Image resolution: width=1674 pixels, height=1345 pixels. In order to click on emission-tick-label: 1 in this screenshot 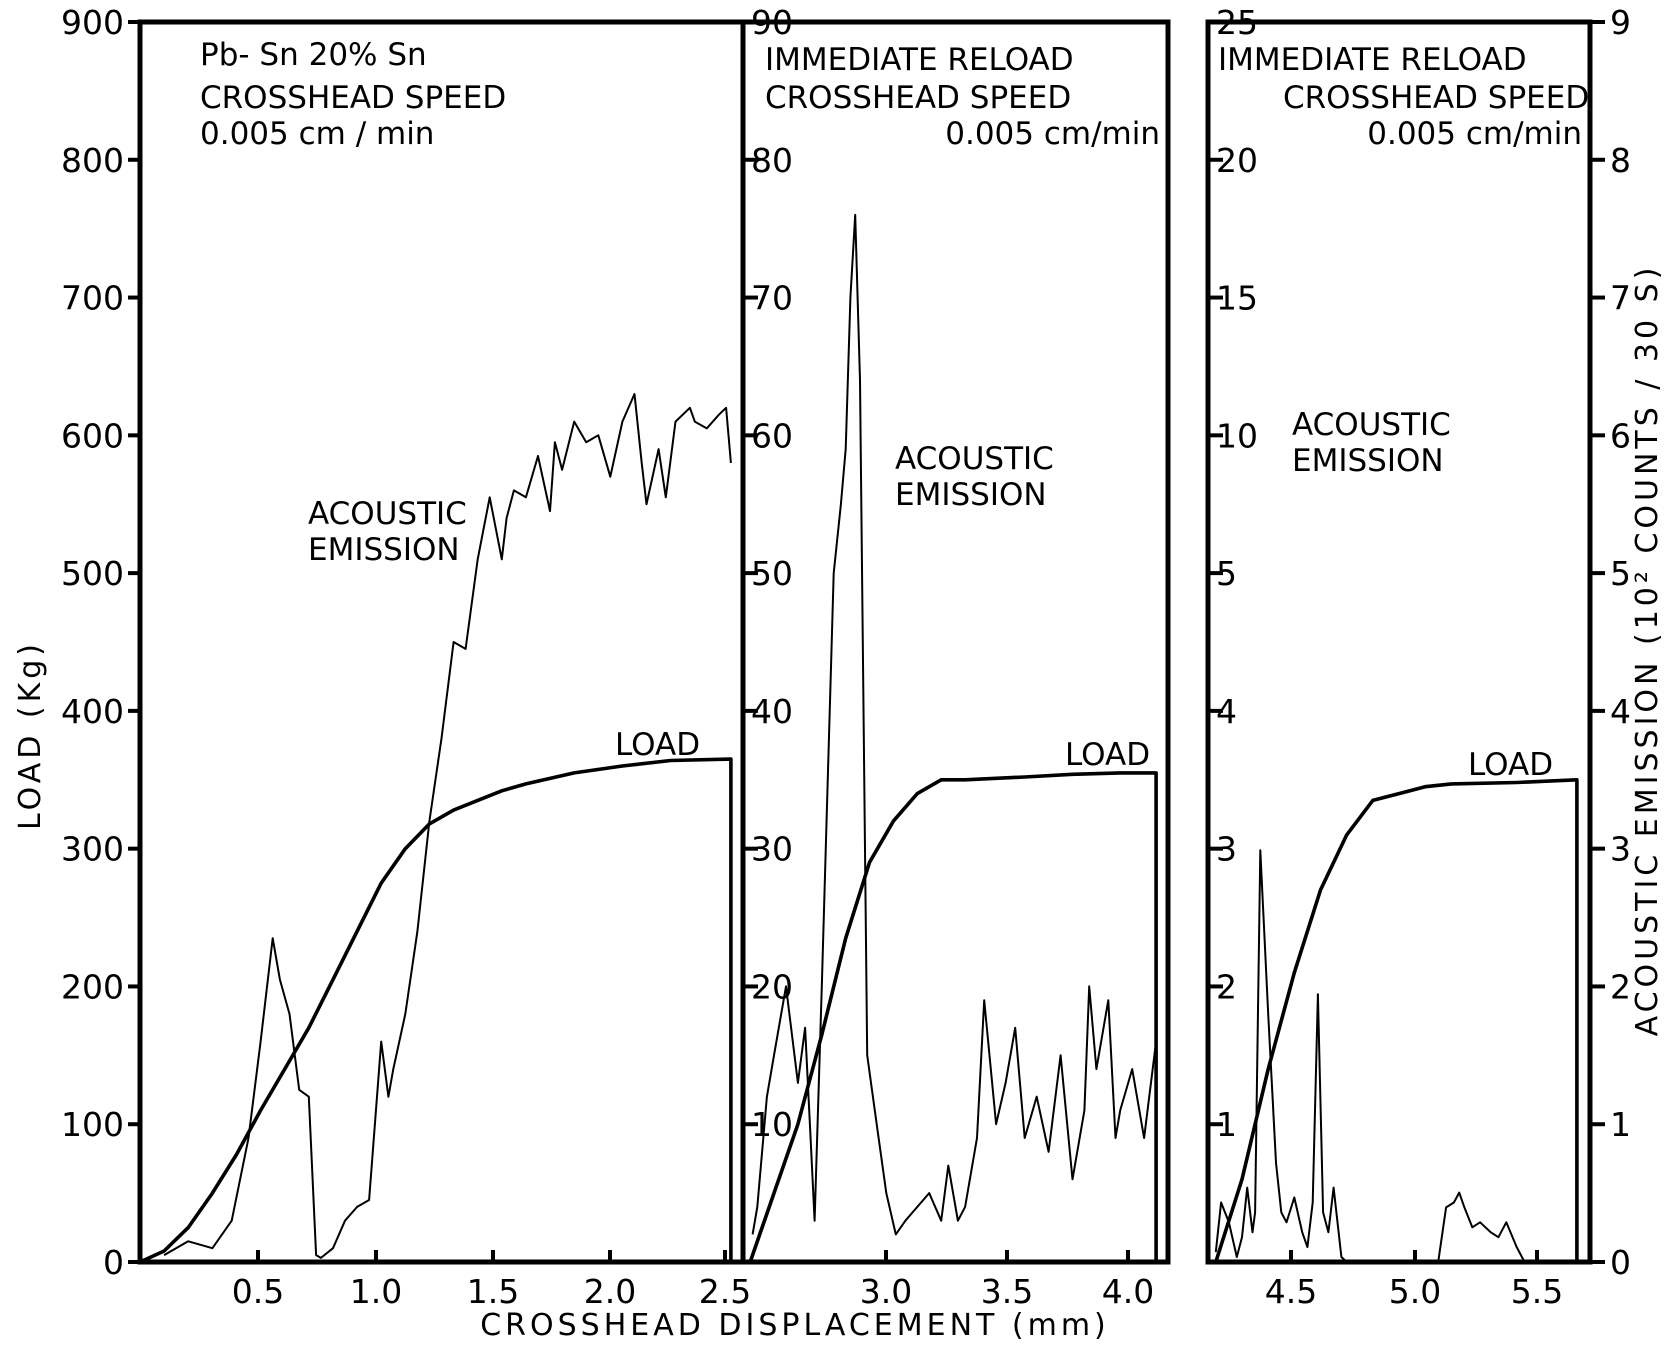, I will do `click(1620, 1124)`.